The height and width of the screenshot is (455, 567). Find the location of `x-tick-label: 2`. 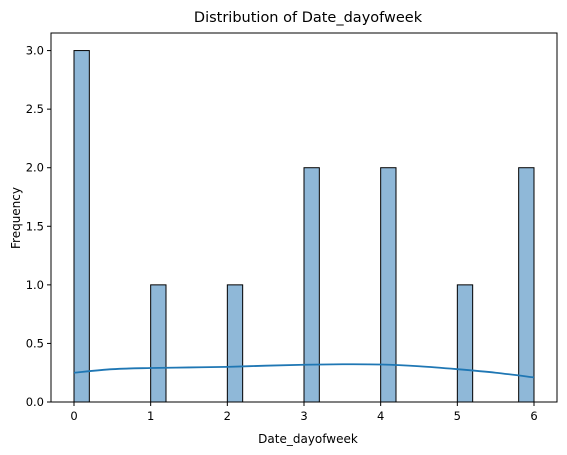

x-tick-label: 2 is located at coordinates (227, 416).